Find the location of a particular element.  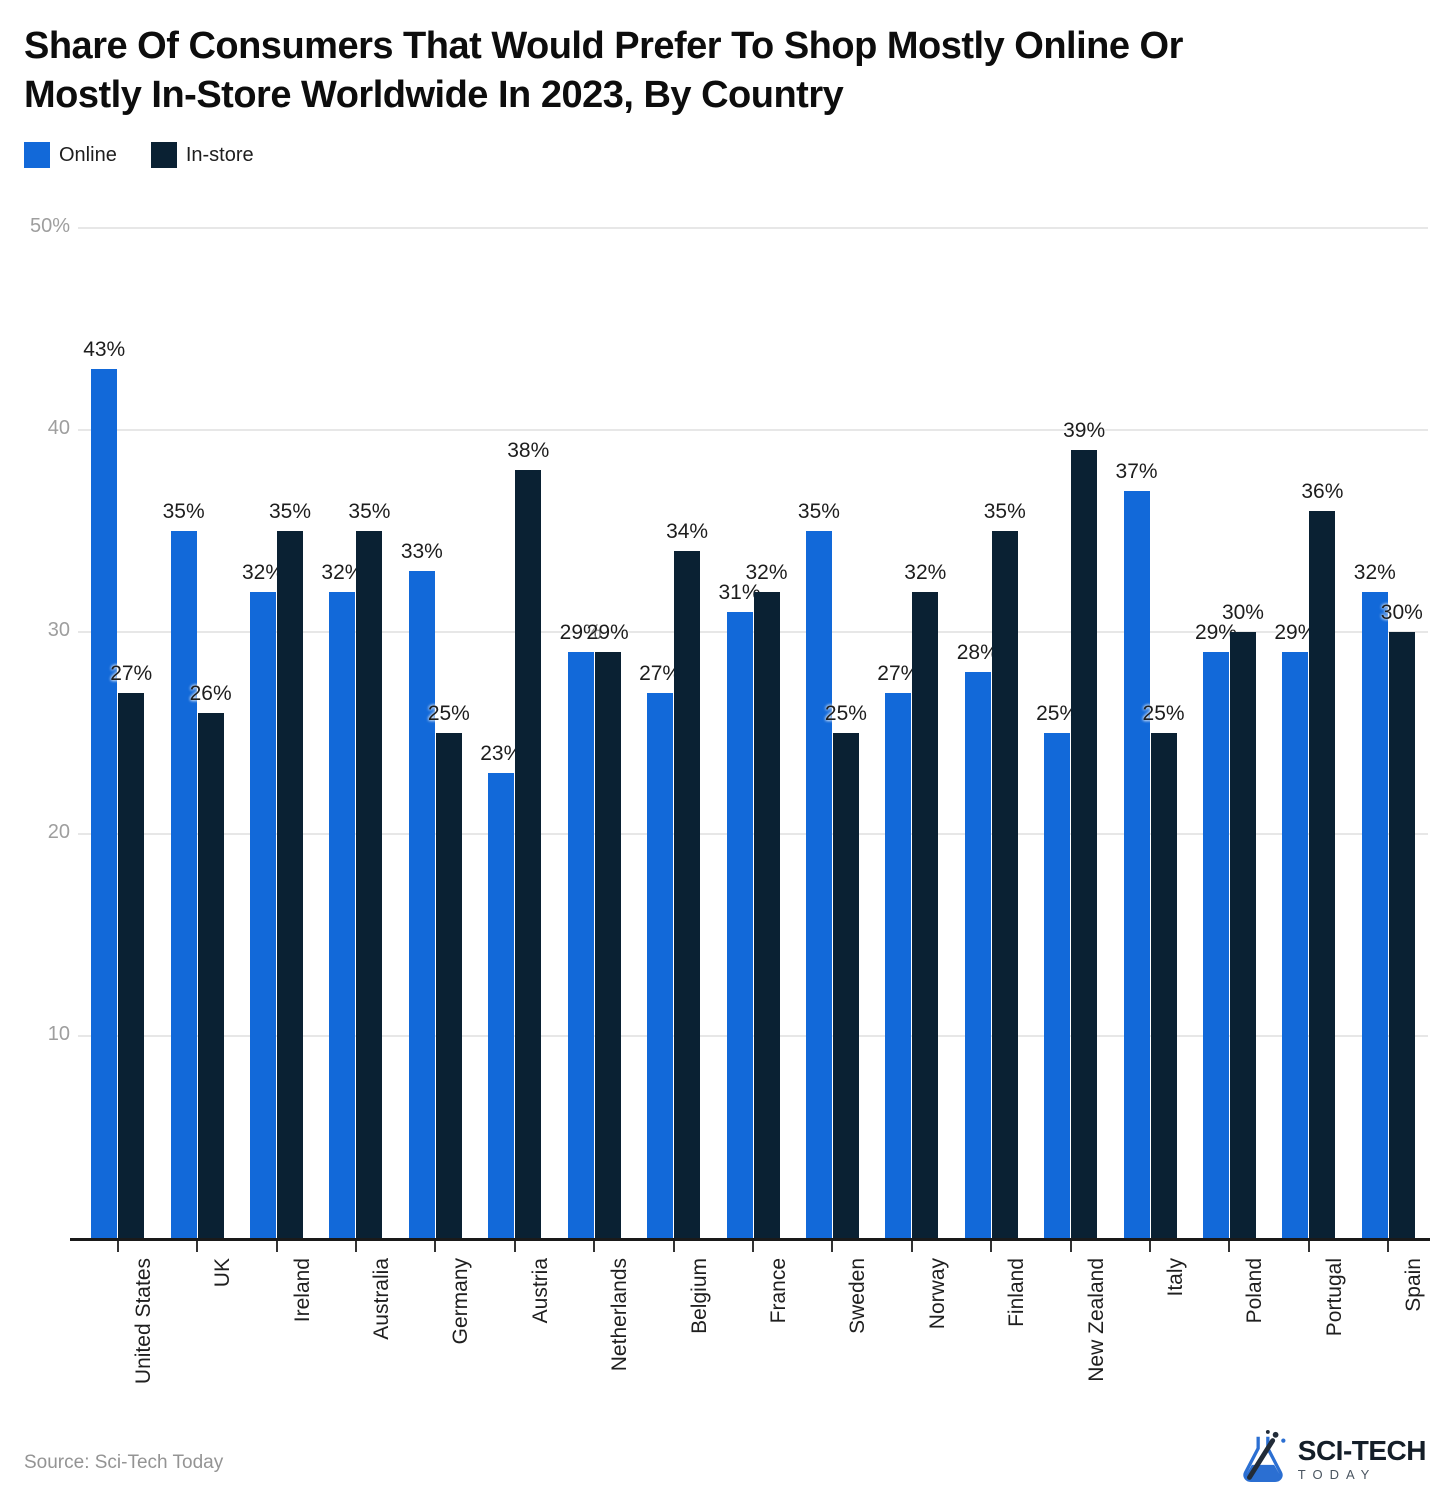

value-label-online-australia: 32% is located at coordinates (342, 572).